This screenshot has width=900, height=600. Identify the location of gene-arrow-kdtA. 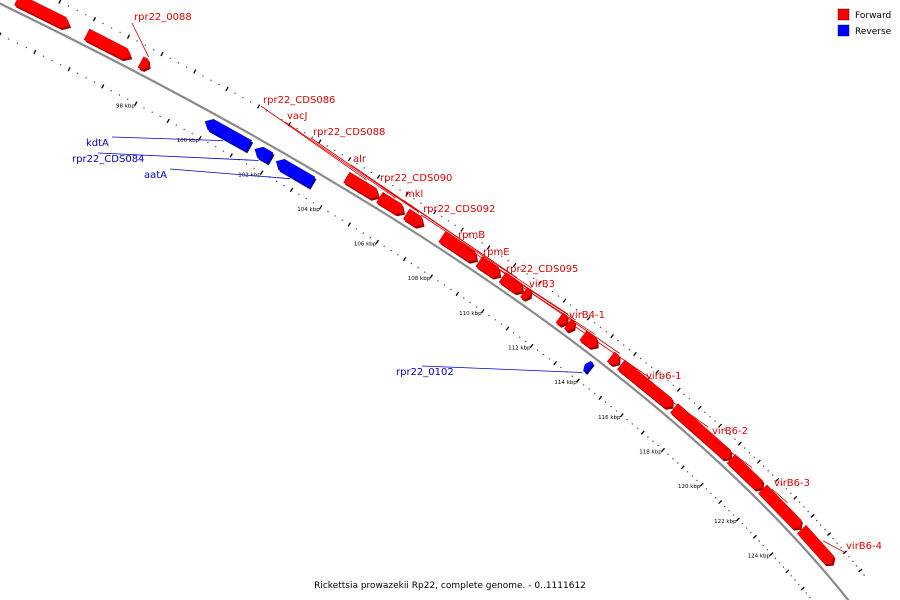
(228, 135).